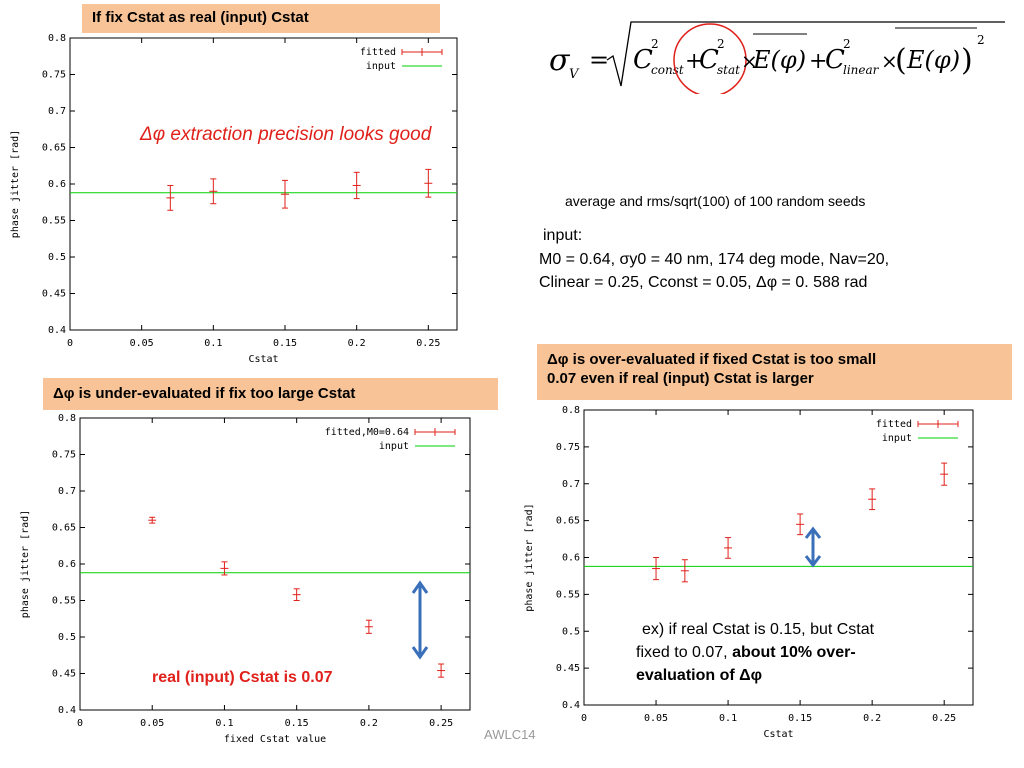 The height and width of the screenshot is (768, 1024). Describe the element at coordinates (721, 44) in the screenshot. I see `formula-c2-sup: 2` at that location.